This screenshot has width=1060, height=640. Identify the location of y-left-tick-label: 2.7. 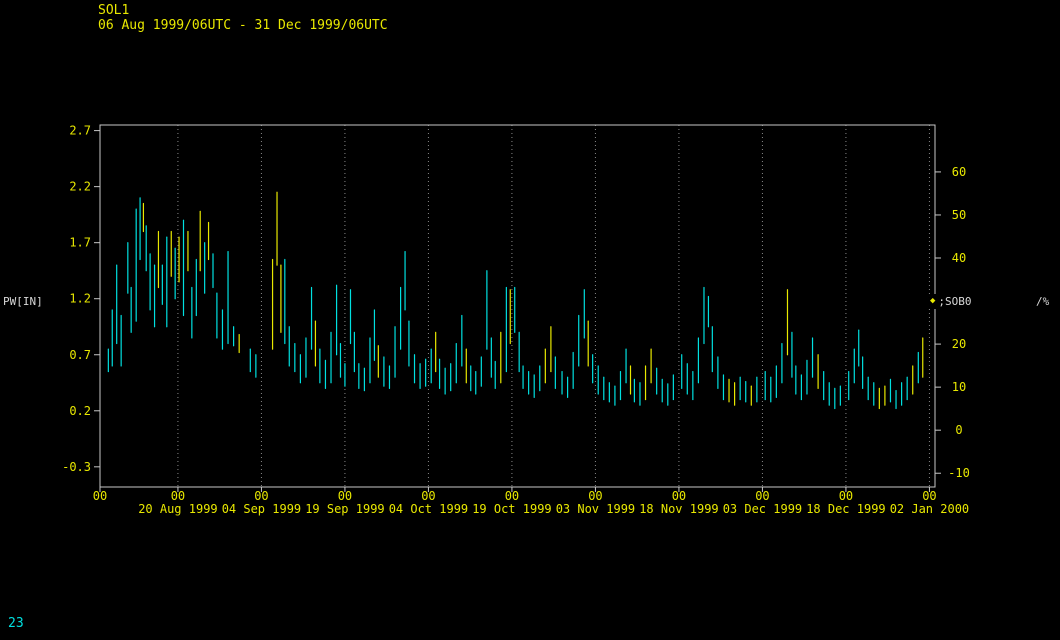
(80, 131).